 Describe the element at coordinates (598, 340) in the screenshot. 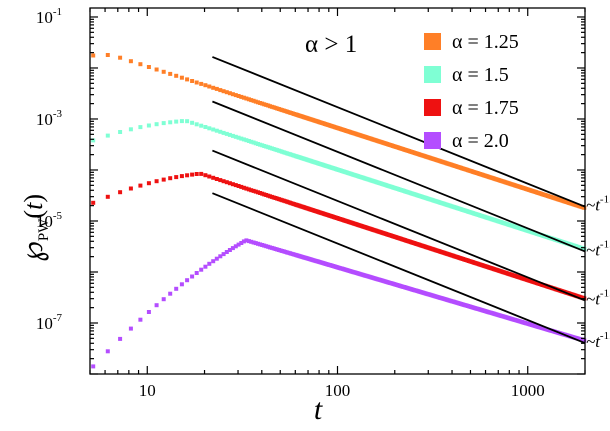

I see `slope-label-4: ~t-1.5` at that location.